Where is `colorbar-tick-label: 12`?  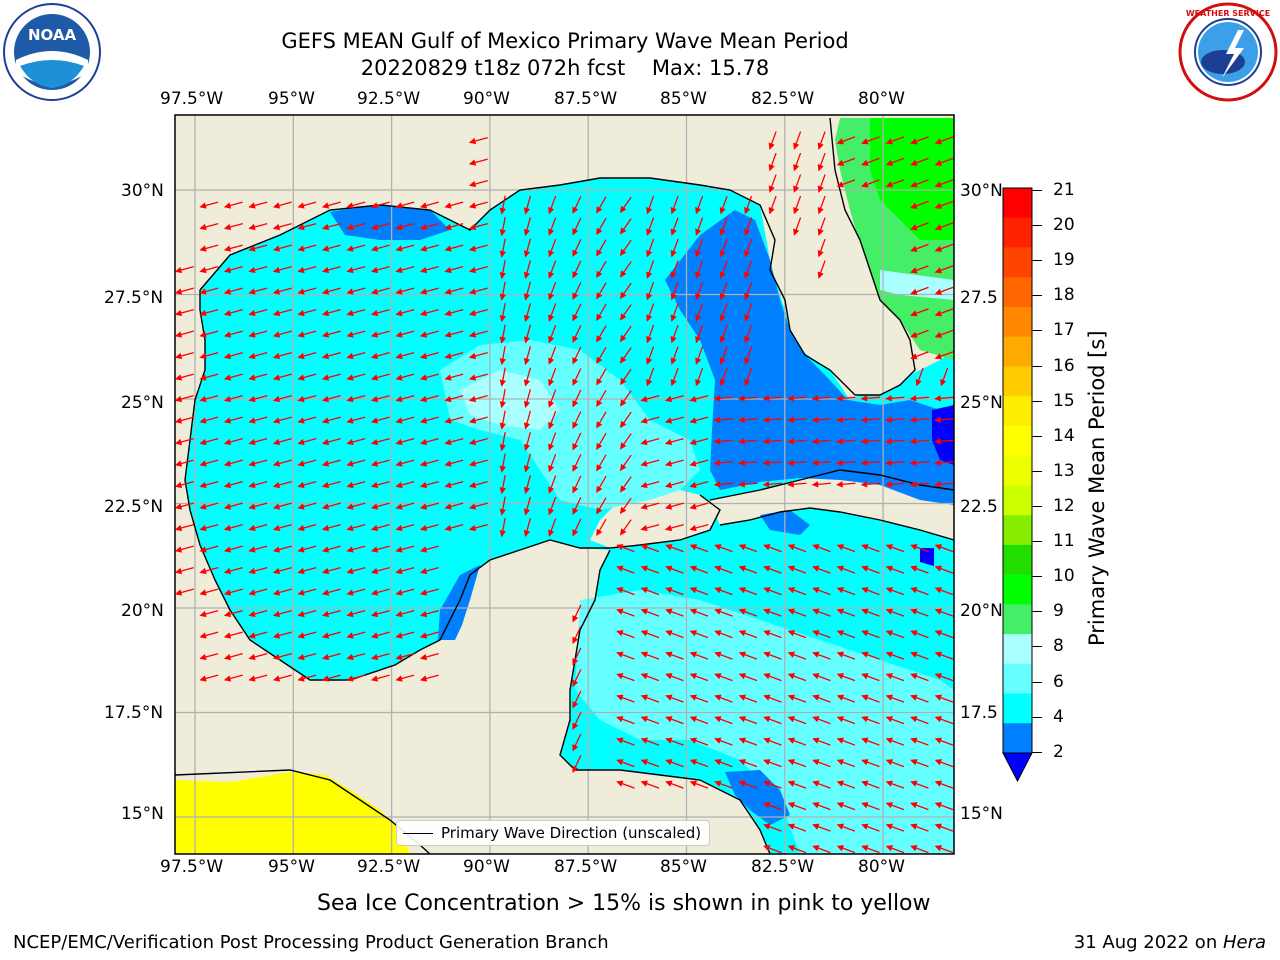 colorbar-tick-label: 12 is located at coordinates (1064, 506).